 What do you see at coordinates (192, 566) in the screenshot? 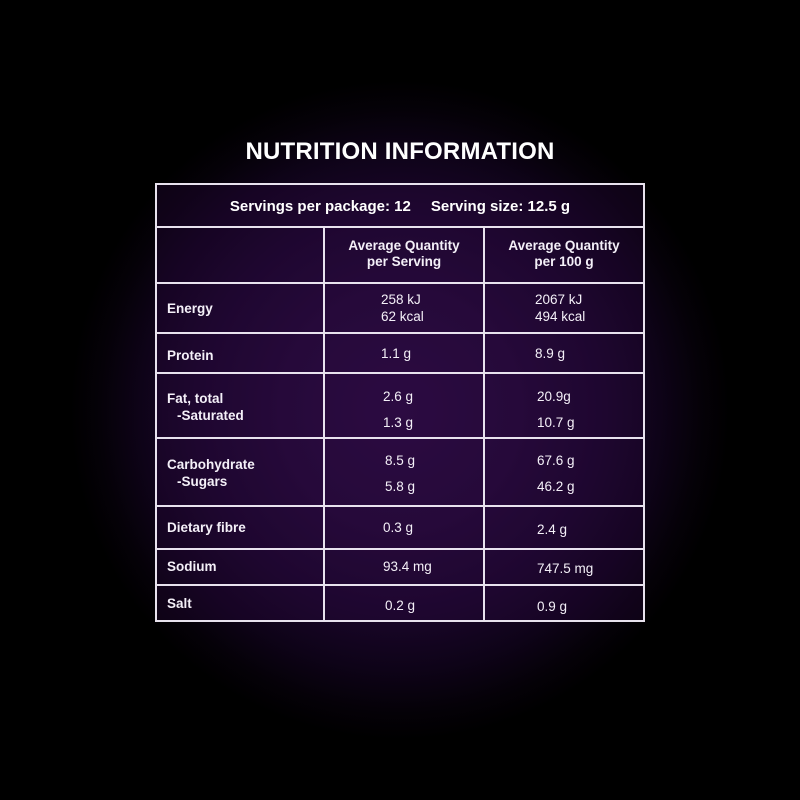
I see `row-label-sodium: Sodium` at bounding box center [192, 566].